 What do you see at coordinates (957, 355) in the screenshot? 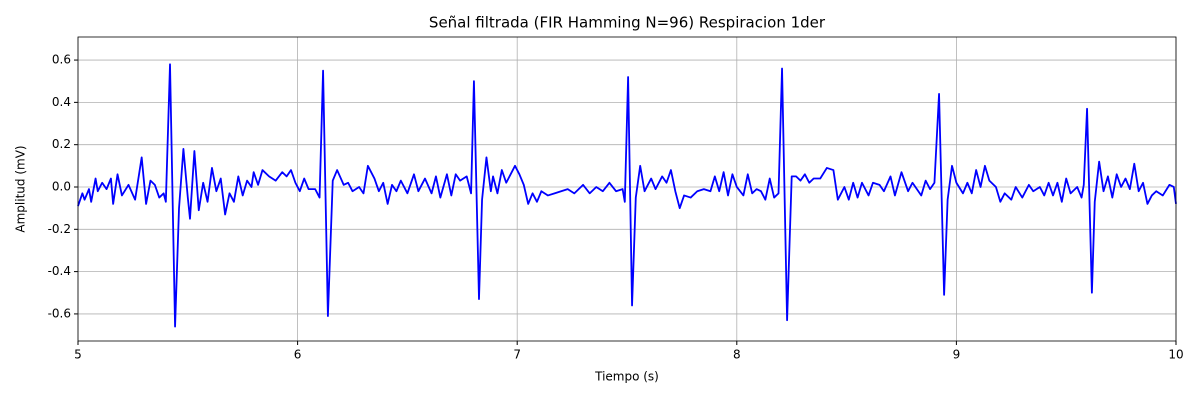
I see `x-tick-label: 9` at bounding box center [957, 355].